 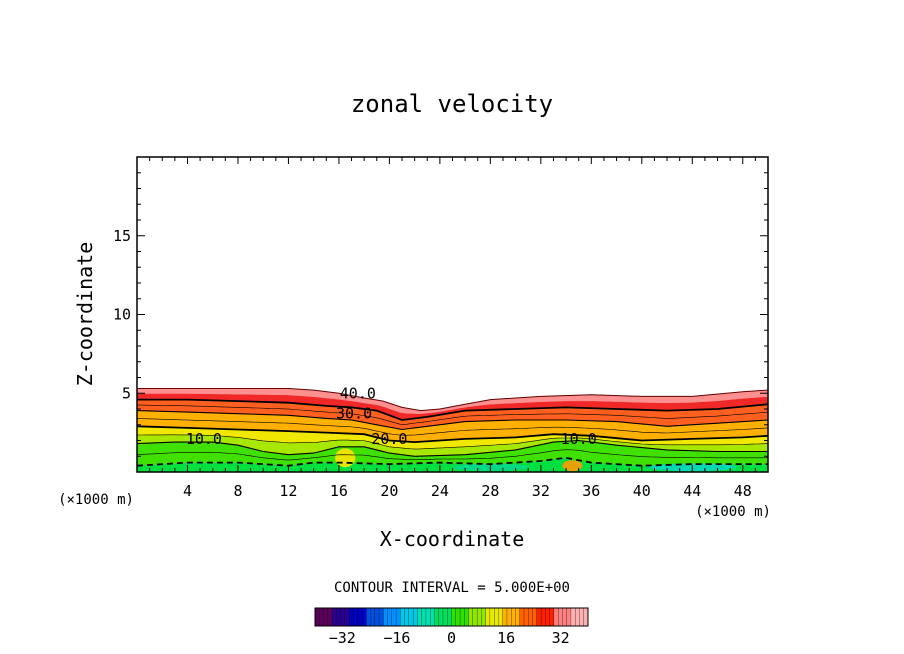 I want to click on x-axis-label: X-coordinate, so click(x=452, y=539).